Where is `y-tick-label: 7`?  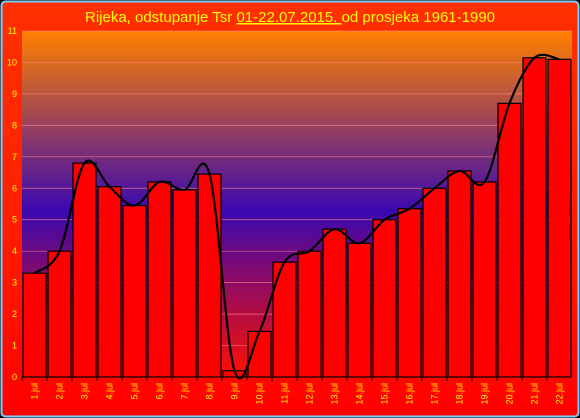 y-tick-label: 7 is located at coordinates (14, 157).